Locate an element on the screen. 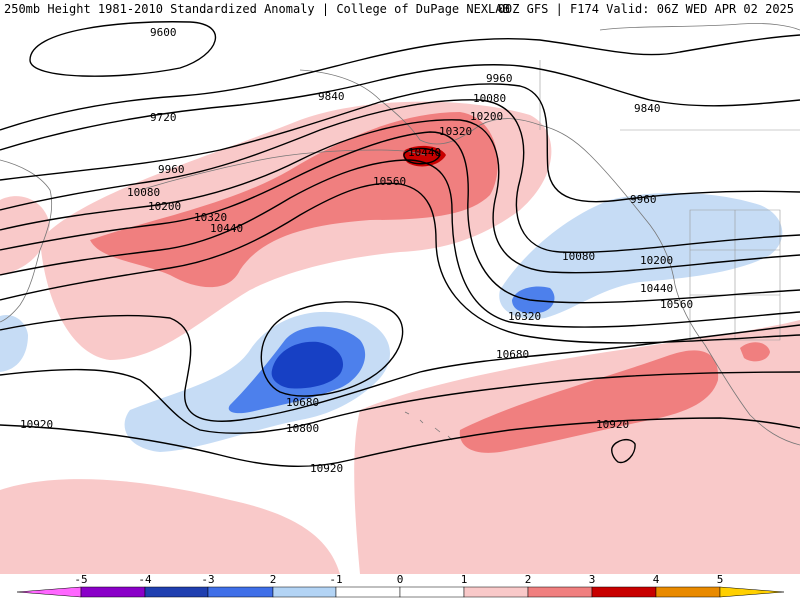 The width and height of the screenshot is (800, 604). contour-label-10320b: 10320 is located at coordinates (455, 131).